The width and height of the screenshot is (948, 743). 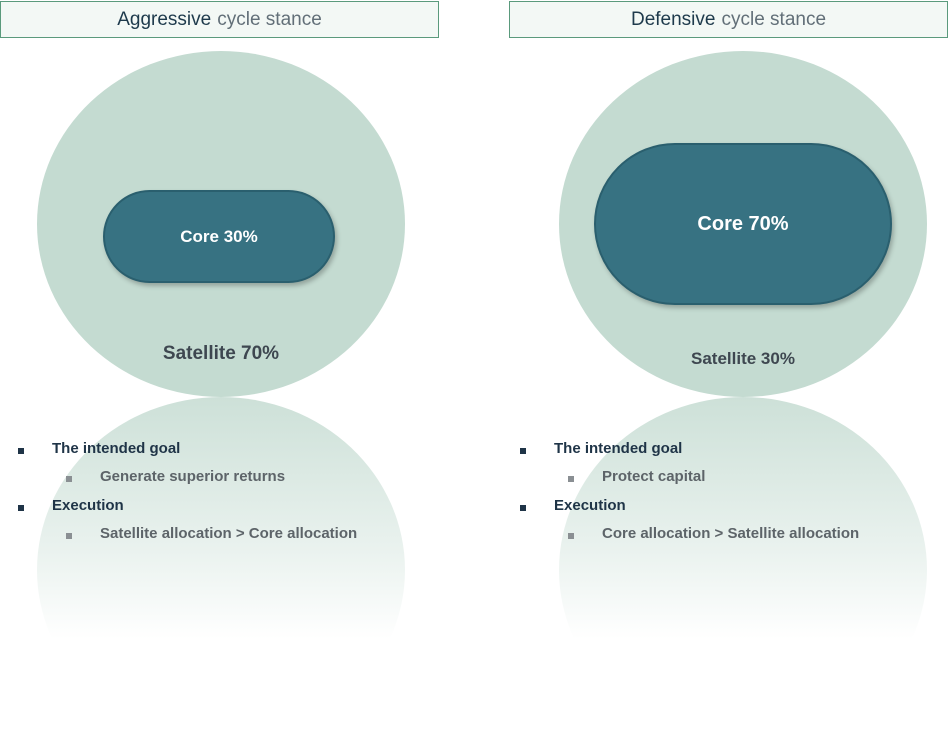 What do you see at coordinates (221, 353) in the screenshot?
I see `satellite-label: Satellite 70%` at bounding box center [221, 353].